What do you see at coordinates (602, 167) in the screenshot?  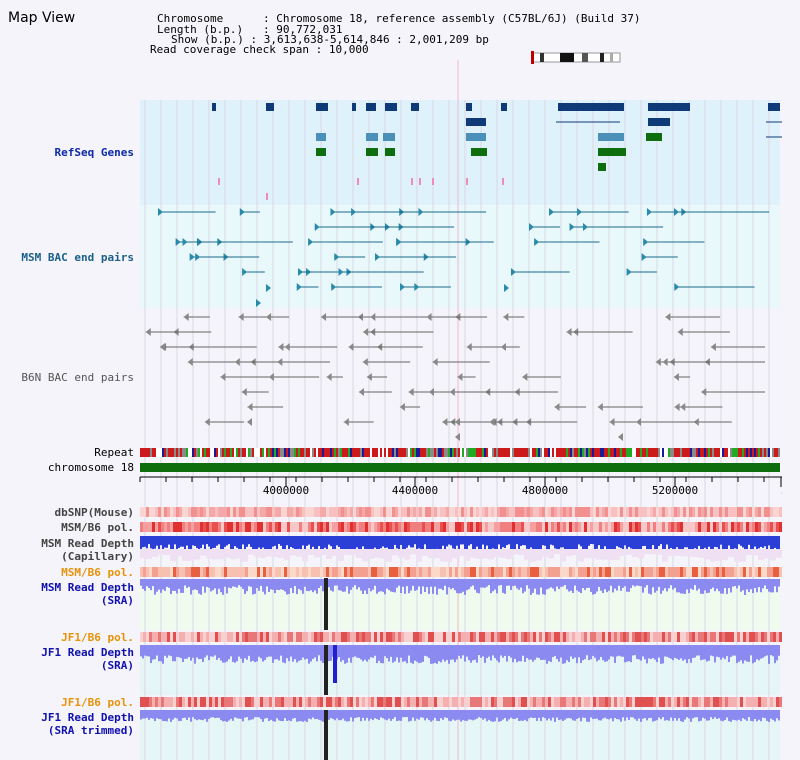 I see `refseq-gene` at bounding box center [602, 167].